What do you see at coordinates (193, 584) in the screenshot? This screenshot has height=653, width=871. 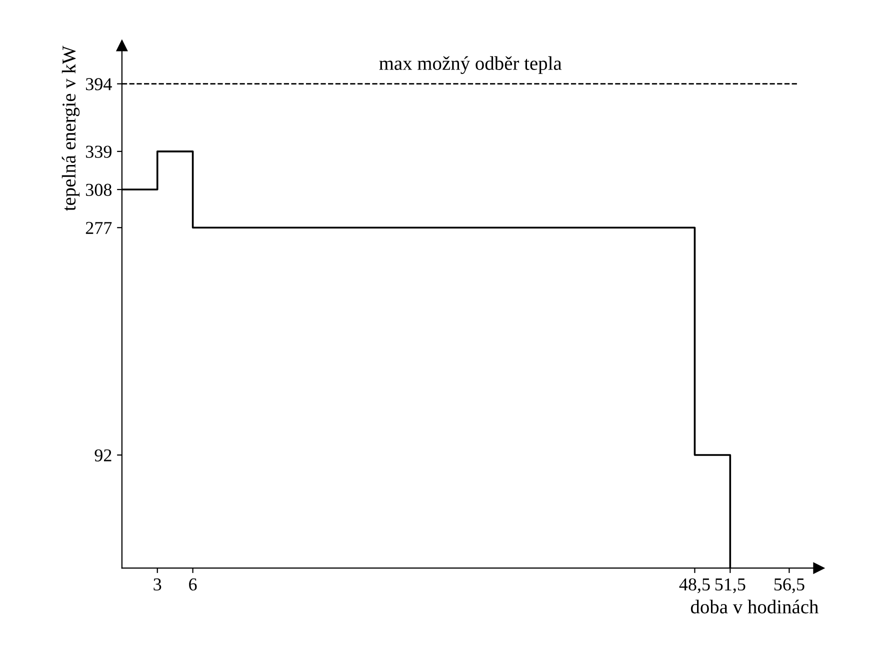 I see `x-tick-label: 6` at bounding box center [193, 584].